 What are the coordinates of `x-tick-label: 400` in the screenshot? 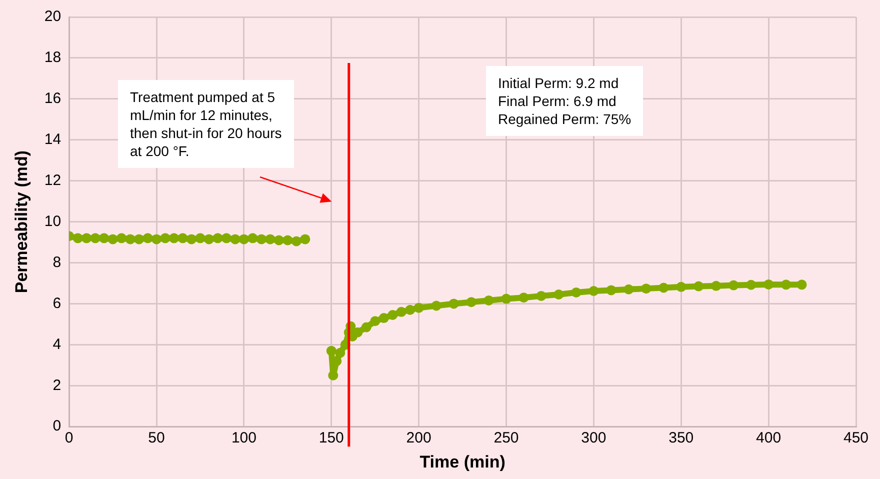 It's located at (769, 438).